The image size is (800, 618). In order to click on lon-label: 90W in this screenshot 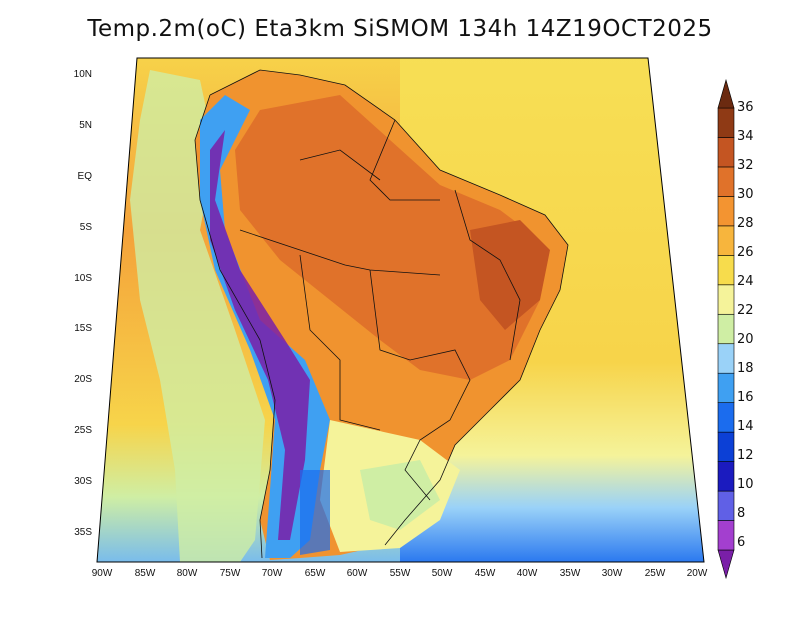, I will do `click(102, 573)`.